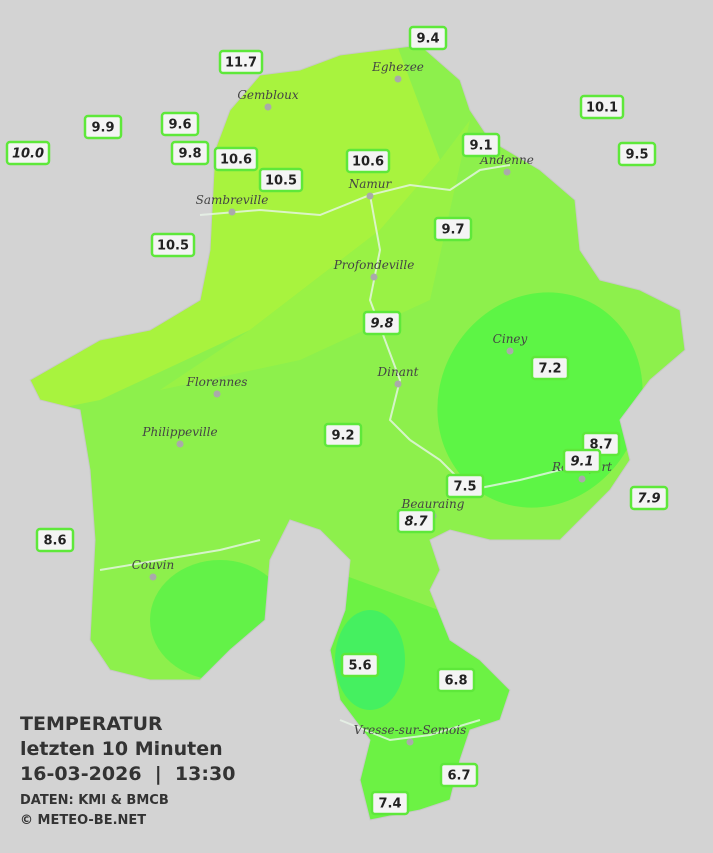 The width and height of the screenshot is (713, 853). I want to click on station-value: 10.1, so click(602, 108).